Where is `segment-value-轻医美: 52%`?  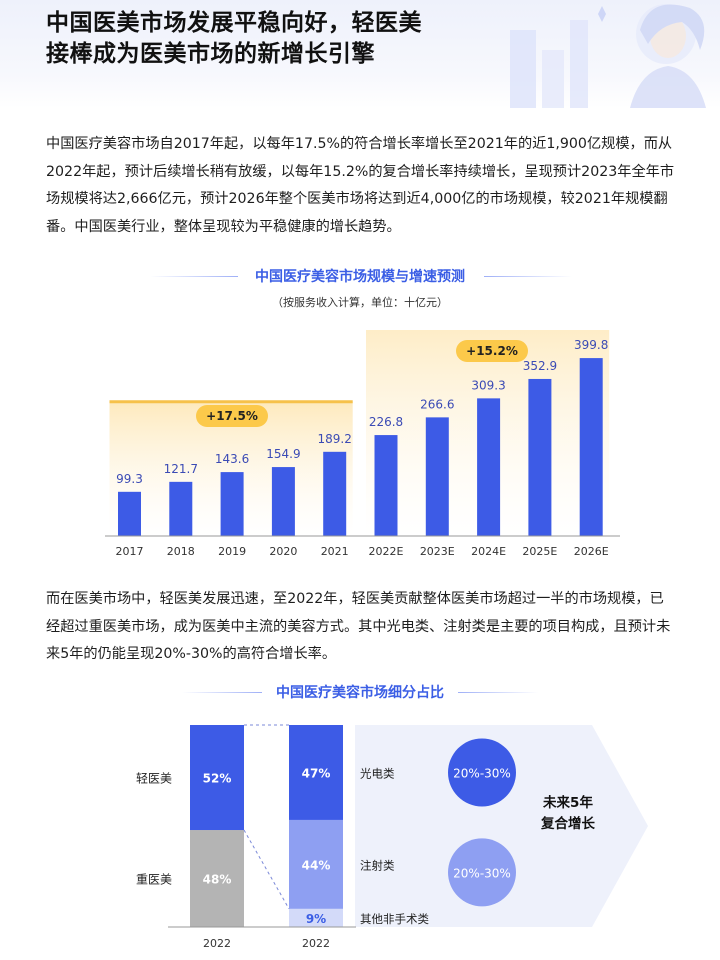
segment-value-轻医美: 52% is located at coordinates (217, 779).